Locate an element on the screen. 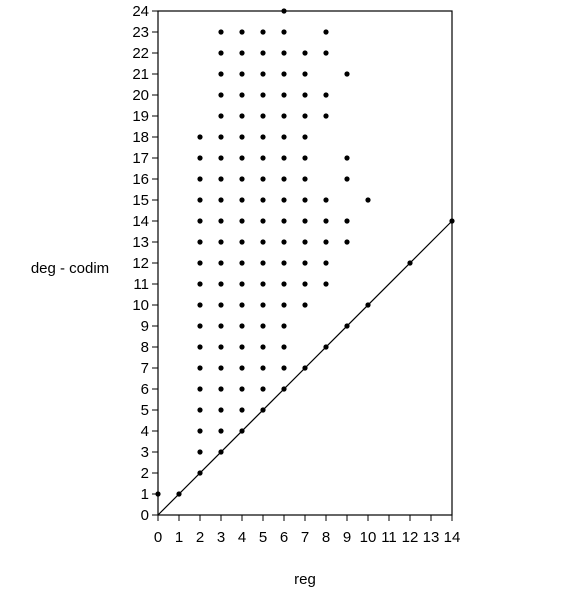 The width and height of the screenshot is (564, 600). x-tick-label: 2 is located at coordinates (200, 537).